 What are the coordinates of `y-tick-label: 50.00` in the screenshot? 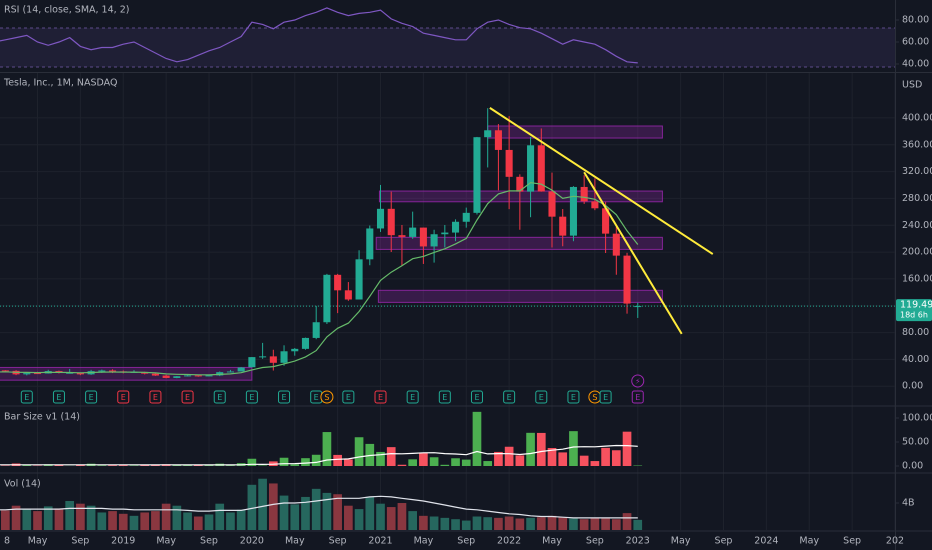 It's located at (915, 441).